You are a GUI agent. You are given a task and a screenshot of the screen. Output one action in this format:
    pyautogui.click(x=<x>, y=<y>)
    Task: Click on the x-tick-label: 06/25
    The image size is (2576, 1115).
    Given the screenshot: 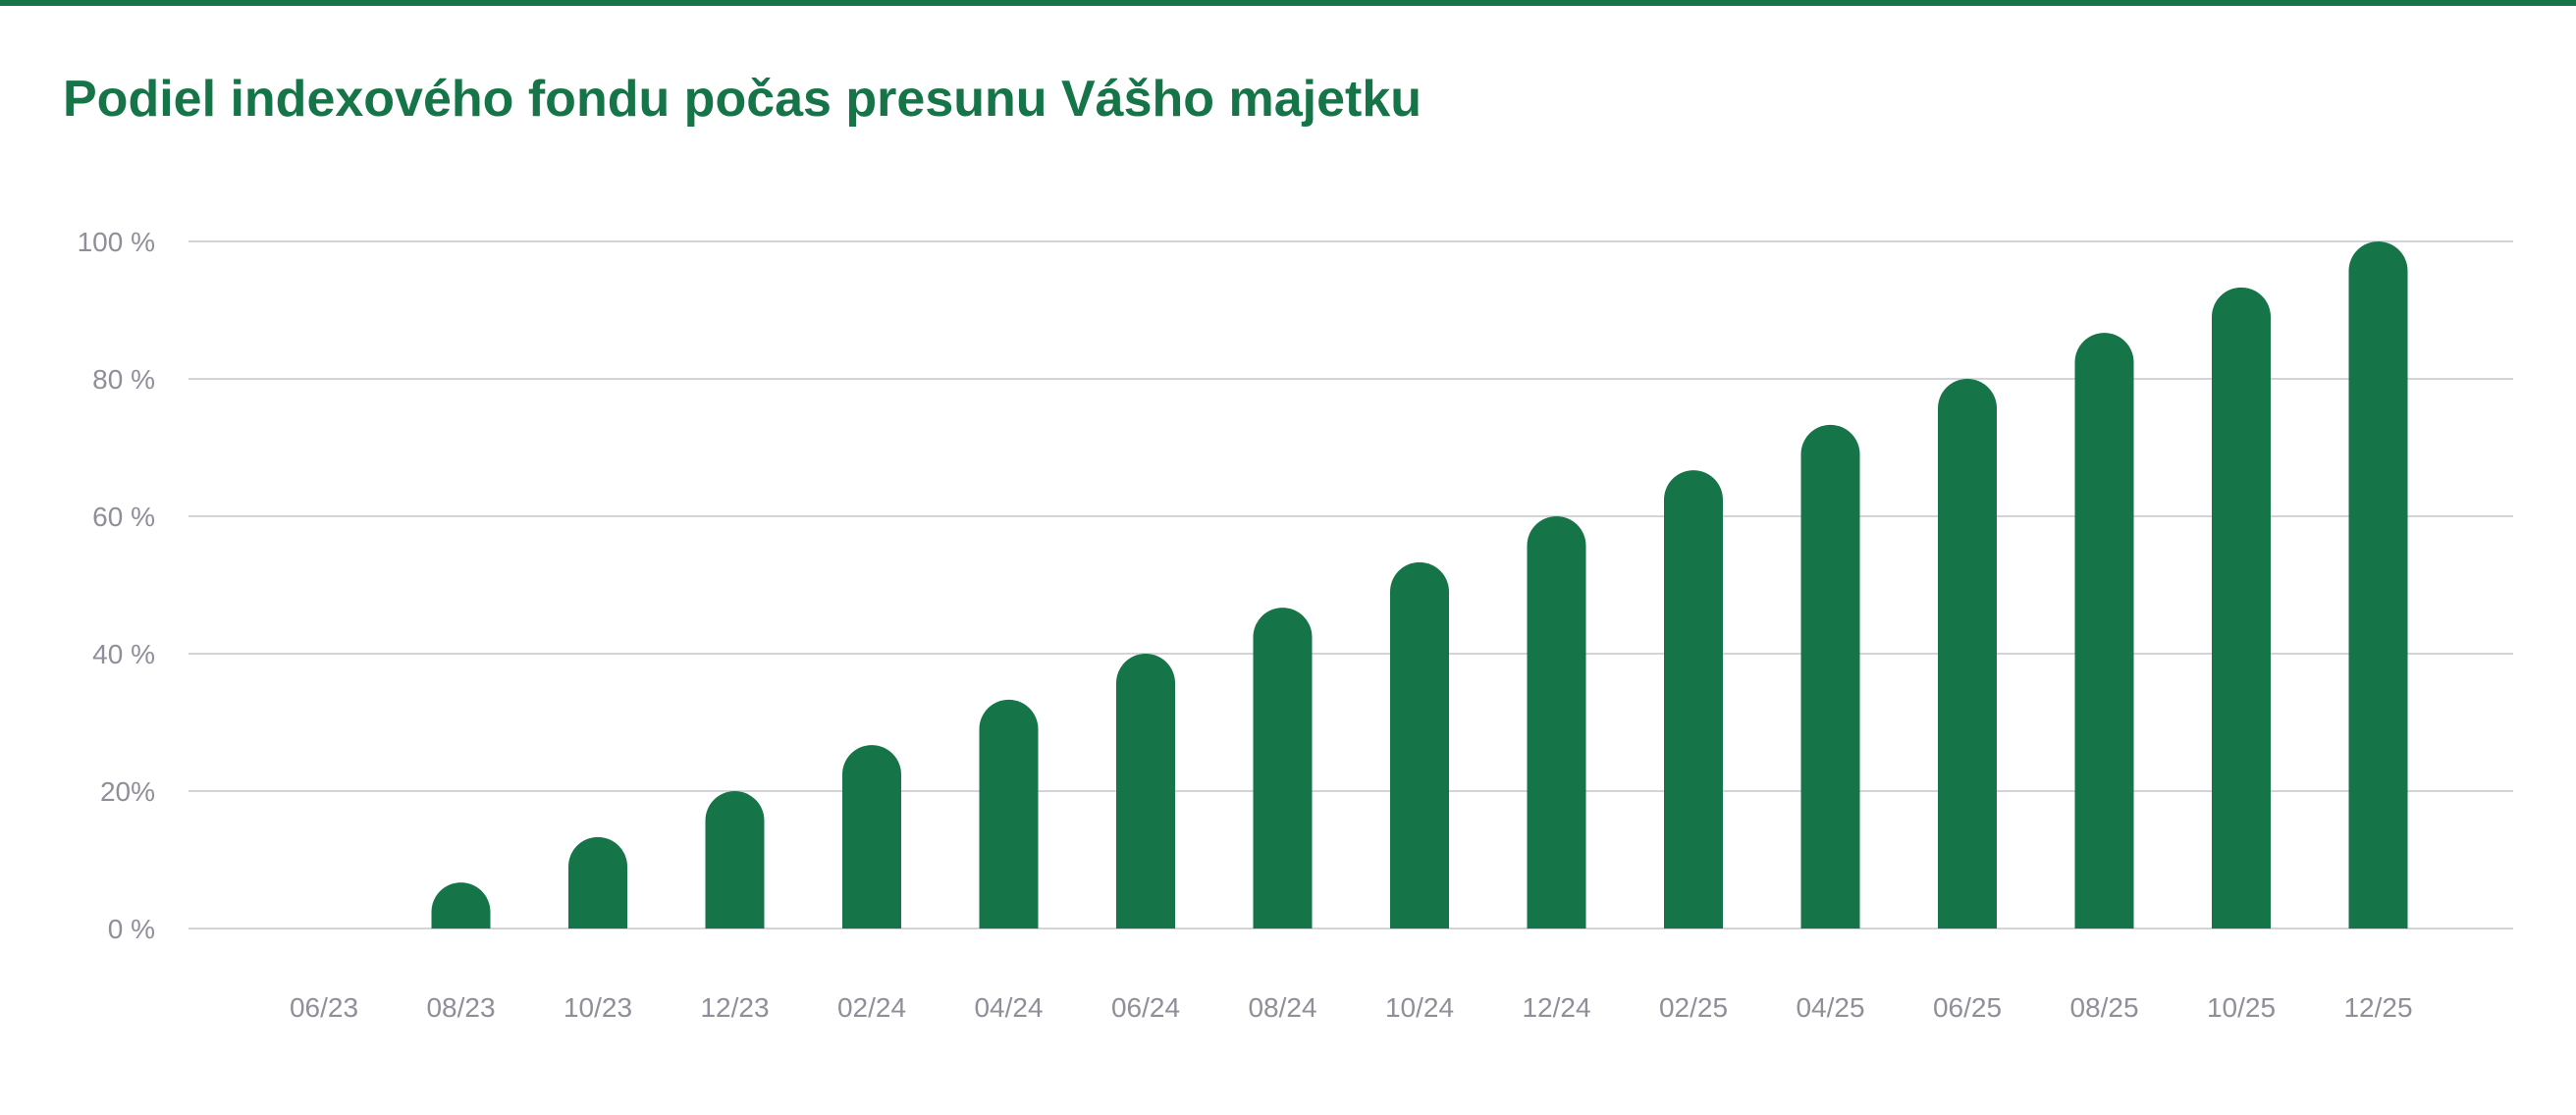 What is the action you would take?
    pyautogui.click(x=1967, y=1007)
    